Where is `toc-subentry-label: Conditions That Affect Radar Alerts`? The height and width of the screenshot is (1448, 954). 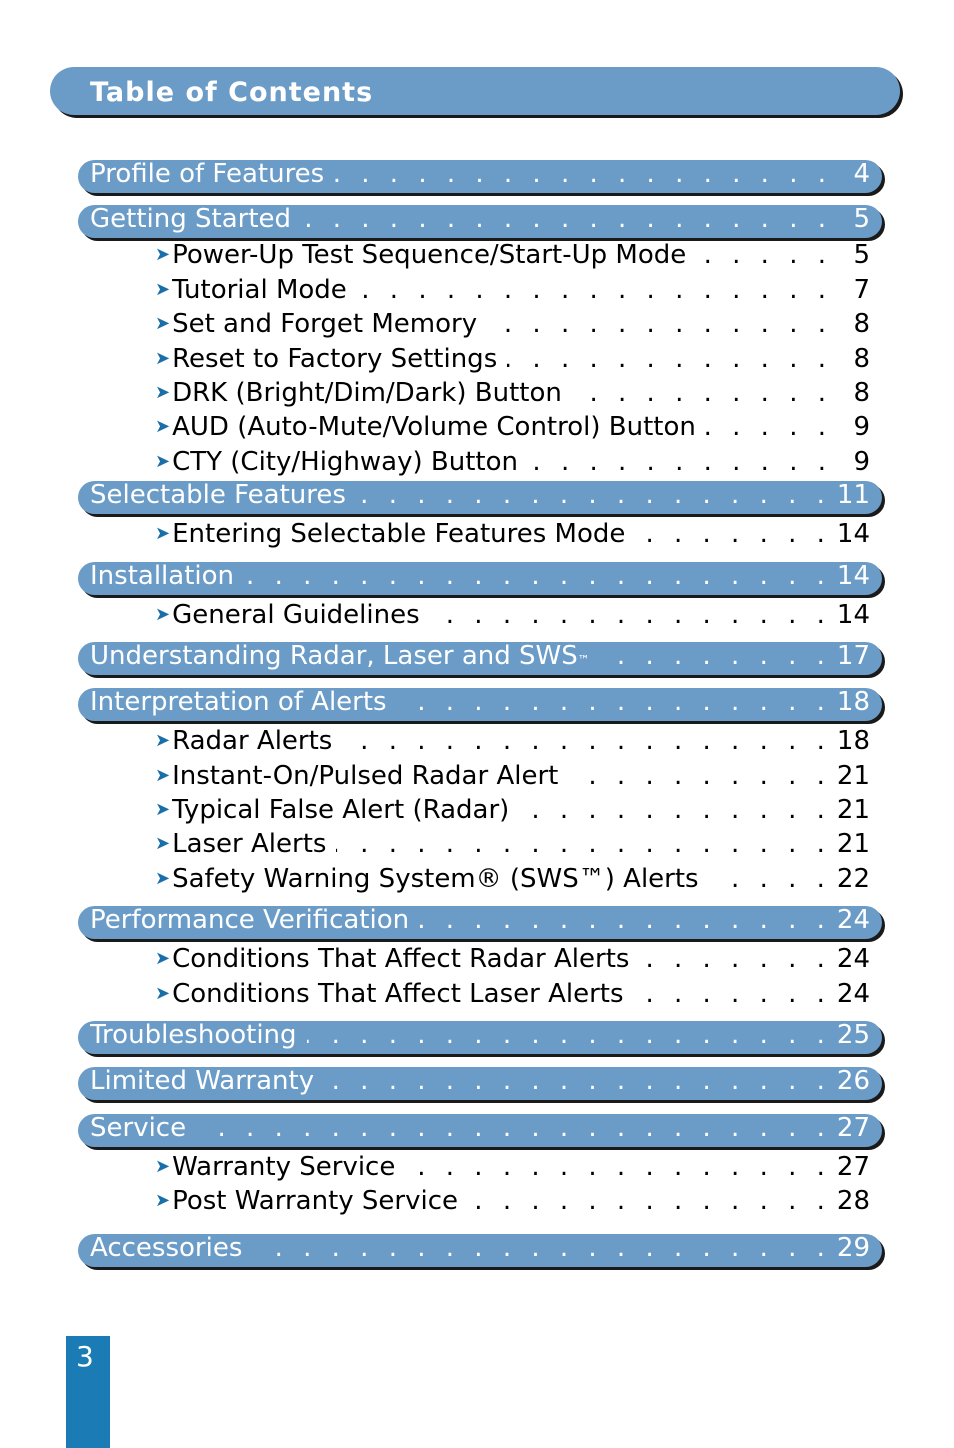
toc-subentry-label: Conditions That Affect Radar Alerts is located at coordinates (401, 959).